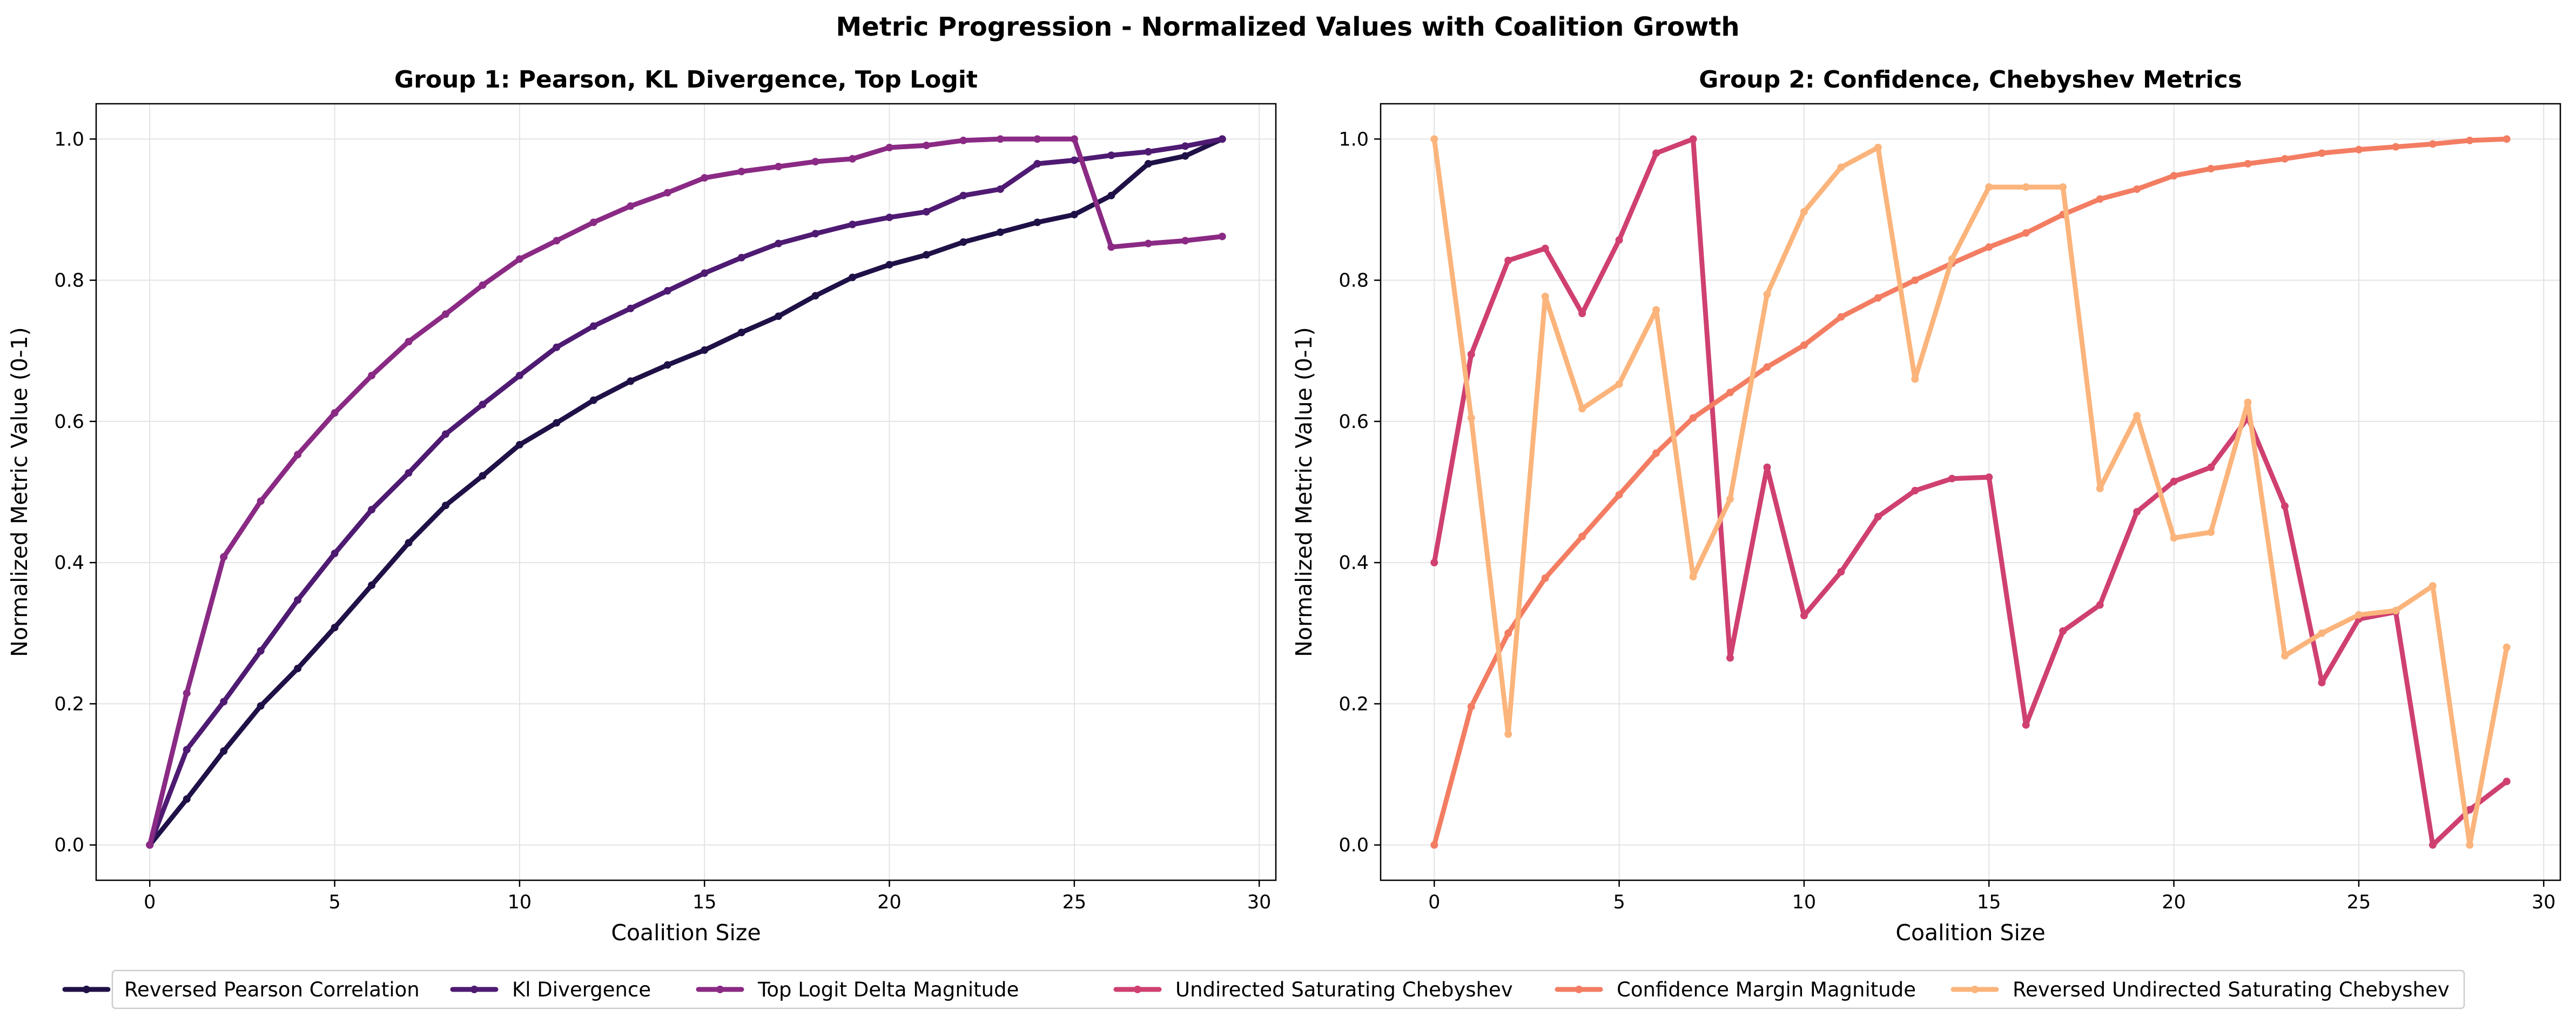  I want to click on chart1-x-tick-label: 25, so click(1074, 902).